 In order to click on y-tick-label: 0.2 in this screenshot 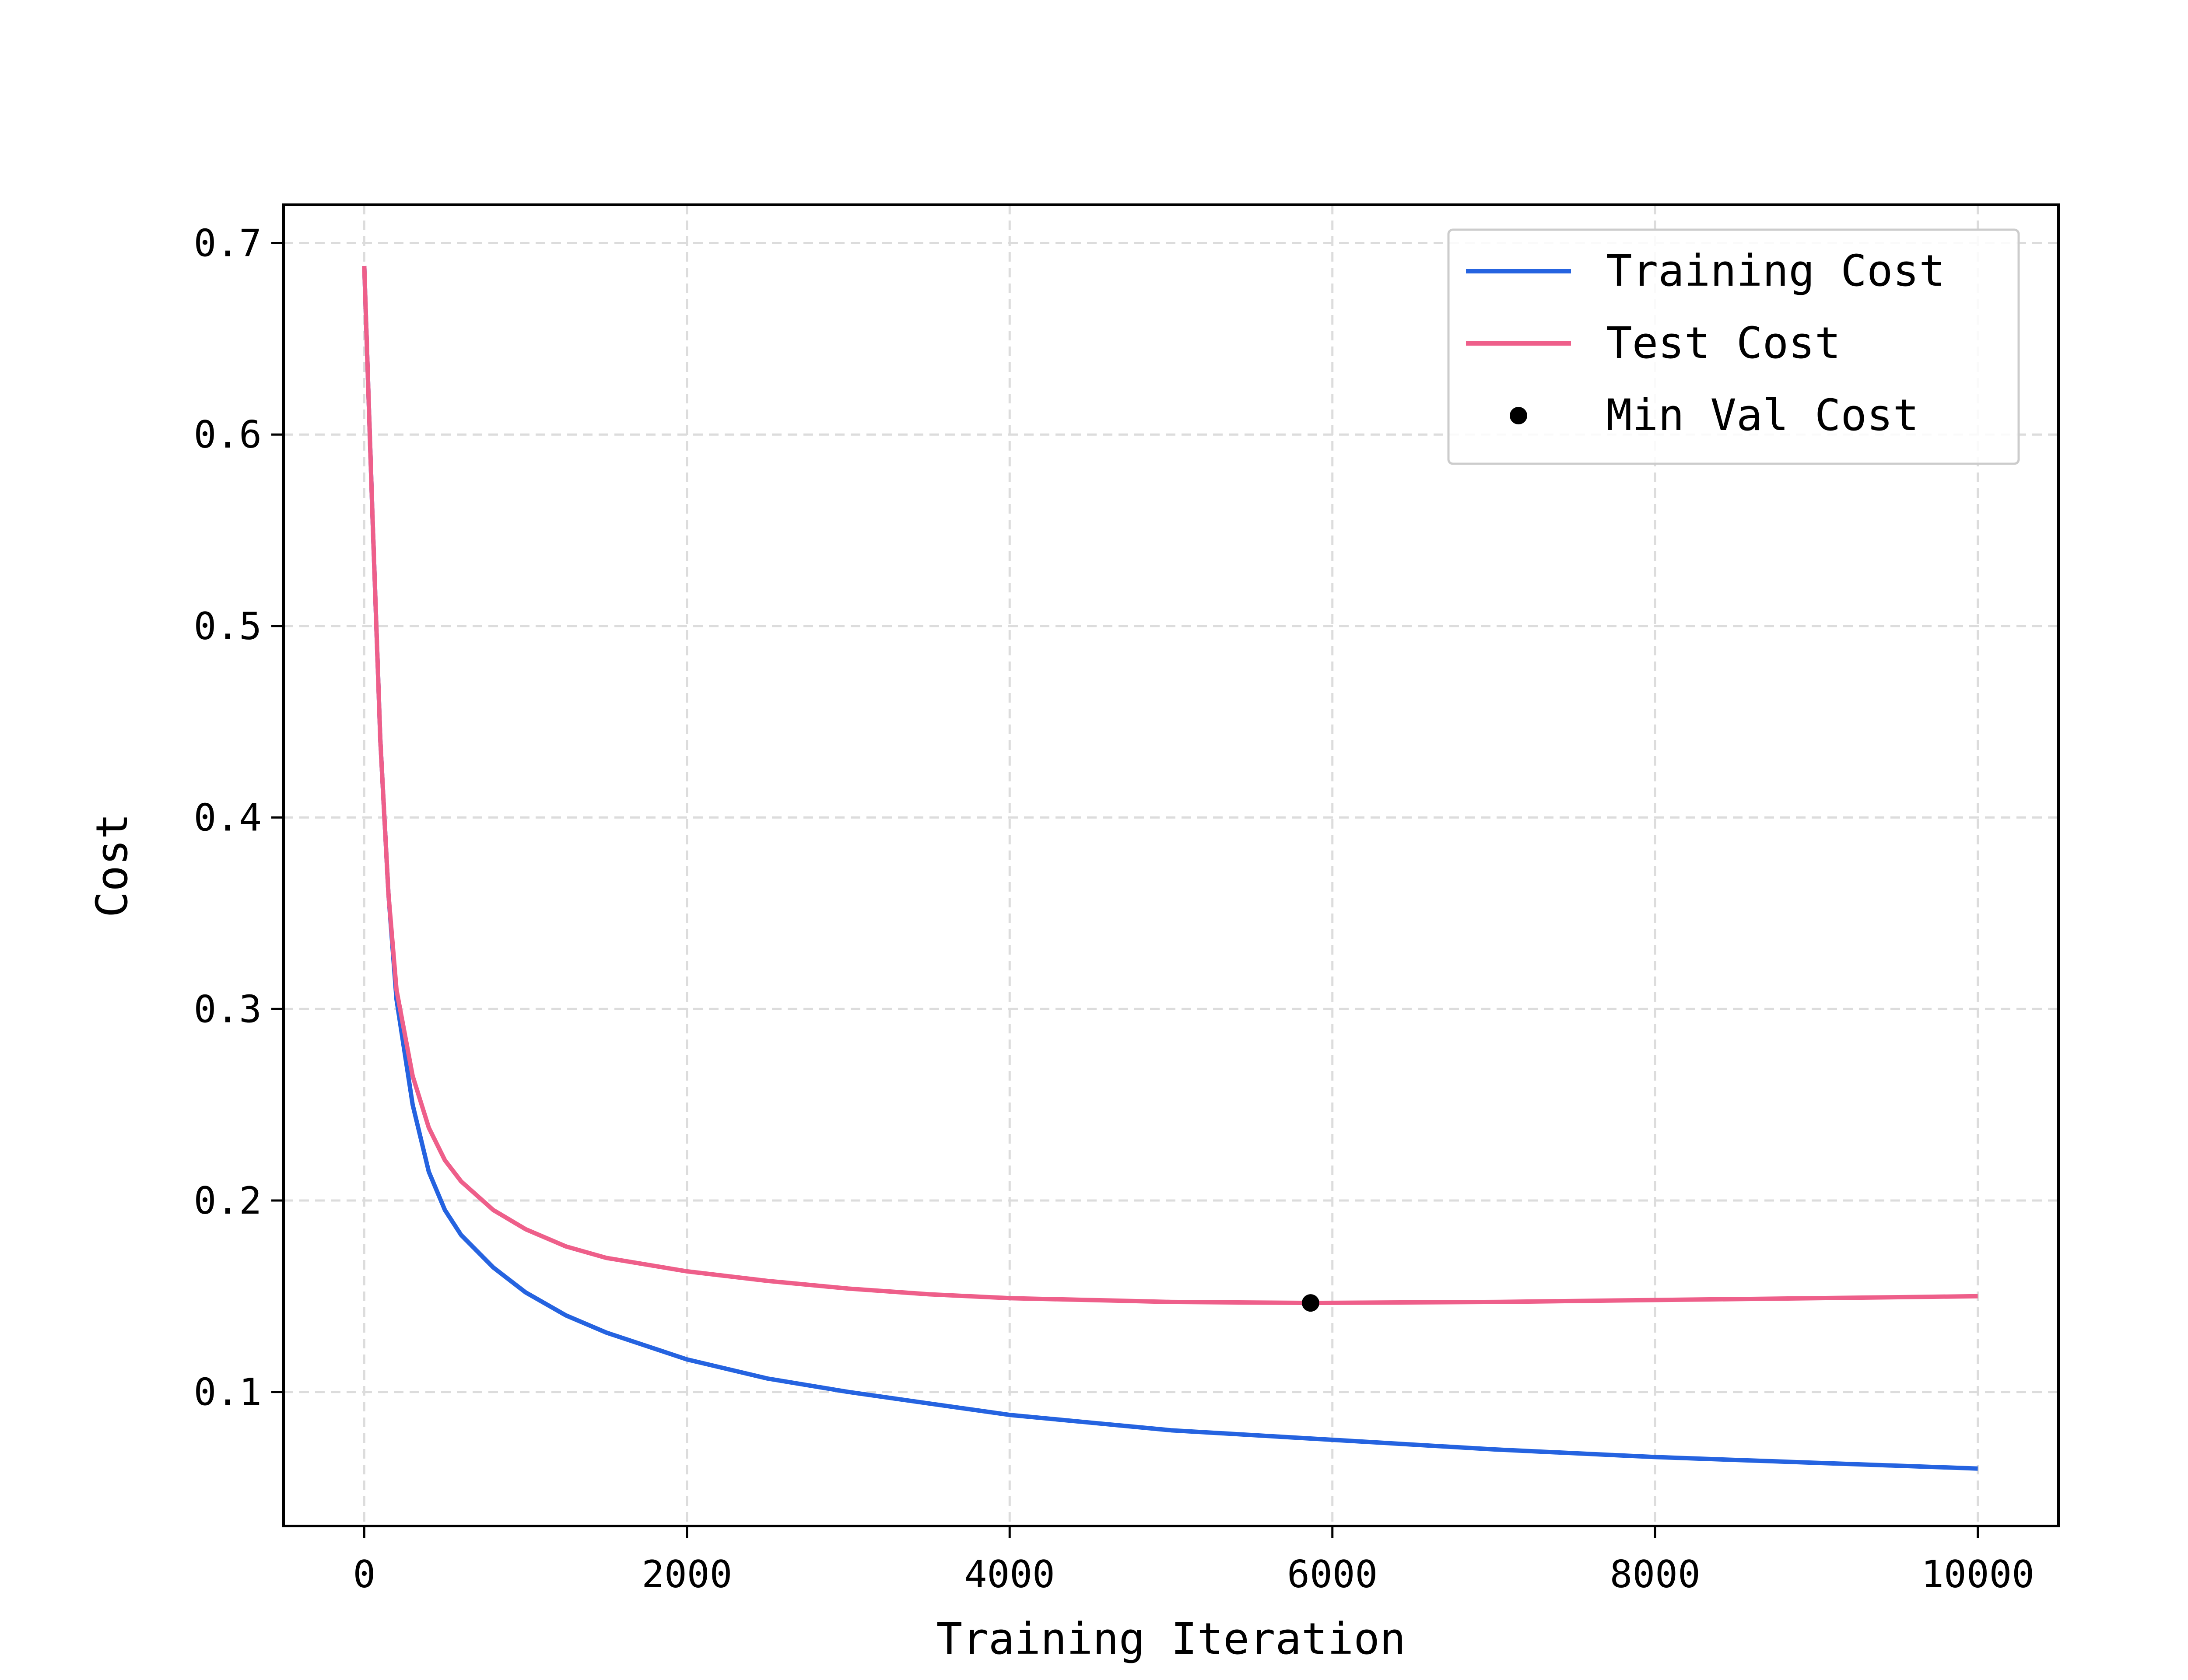, I will do `click(228, 1201)`.